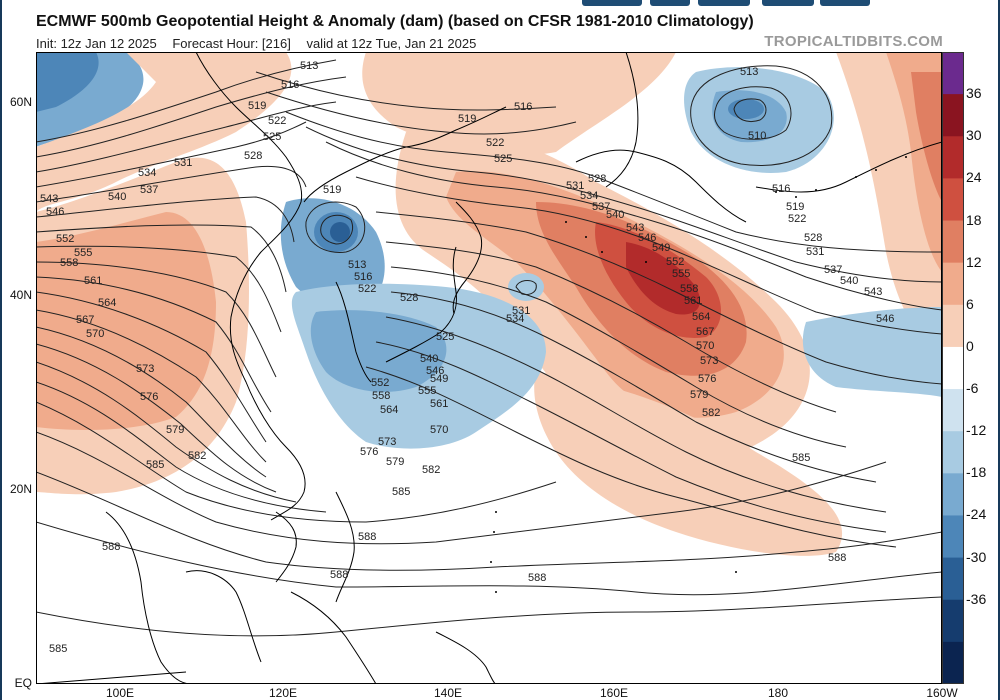 This screenshot has width=1000, height=700. I want to click on lat-label: 60N, so click(20, 102).